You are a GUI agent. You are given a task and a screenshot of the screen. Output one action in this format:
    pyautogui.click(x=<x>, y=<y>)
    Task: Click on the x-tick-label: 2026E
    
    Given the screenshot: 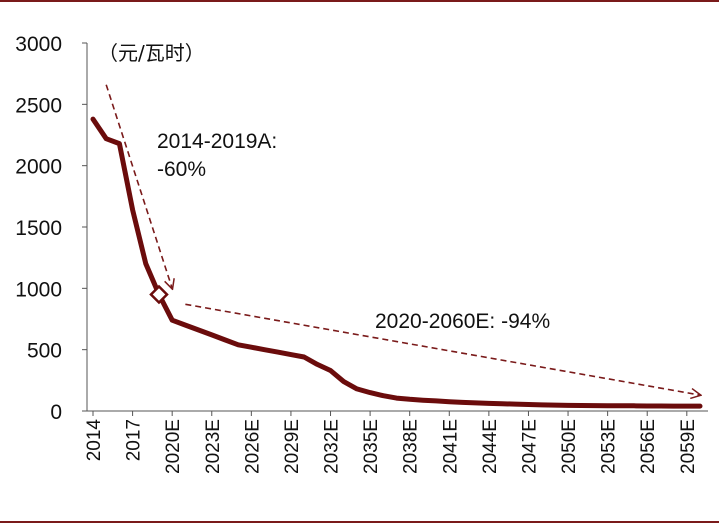 What is the action you would take?
    pyautogui.click(x=252, y=446)
    